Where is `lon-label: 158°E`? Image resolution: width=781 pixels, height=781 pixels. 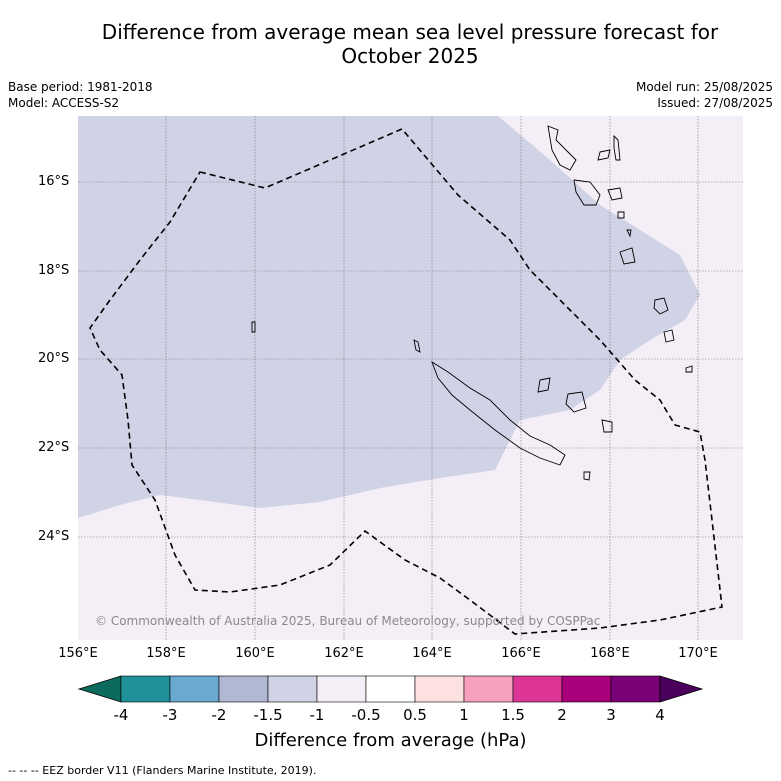
lon-label: 158°E is located at coordinates (166, 653).